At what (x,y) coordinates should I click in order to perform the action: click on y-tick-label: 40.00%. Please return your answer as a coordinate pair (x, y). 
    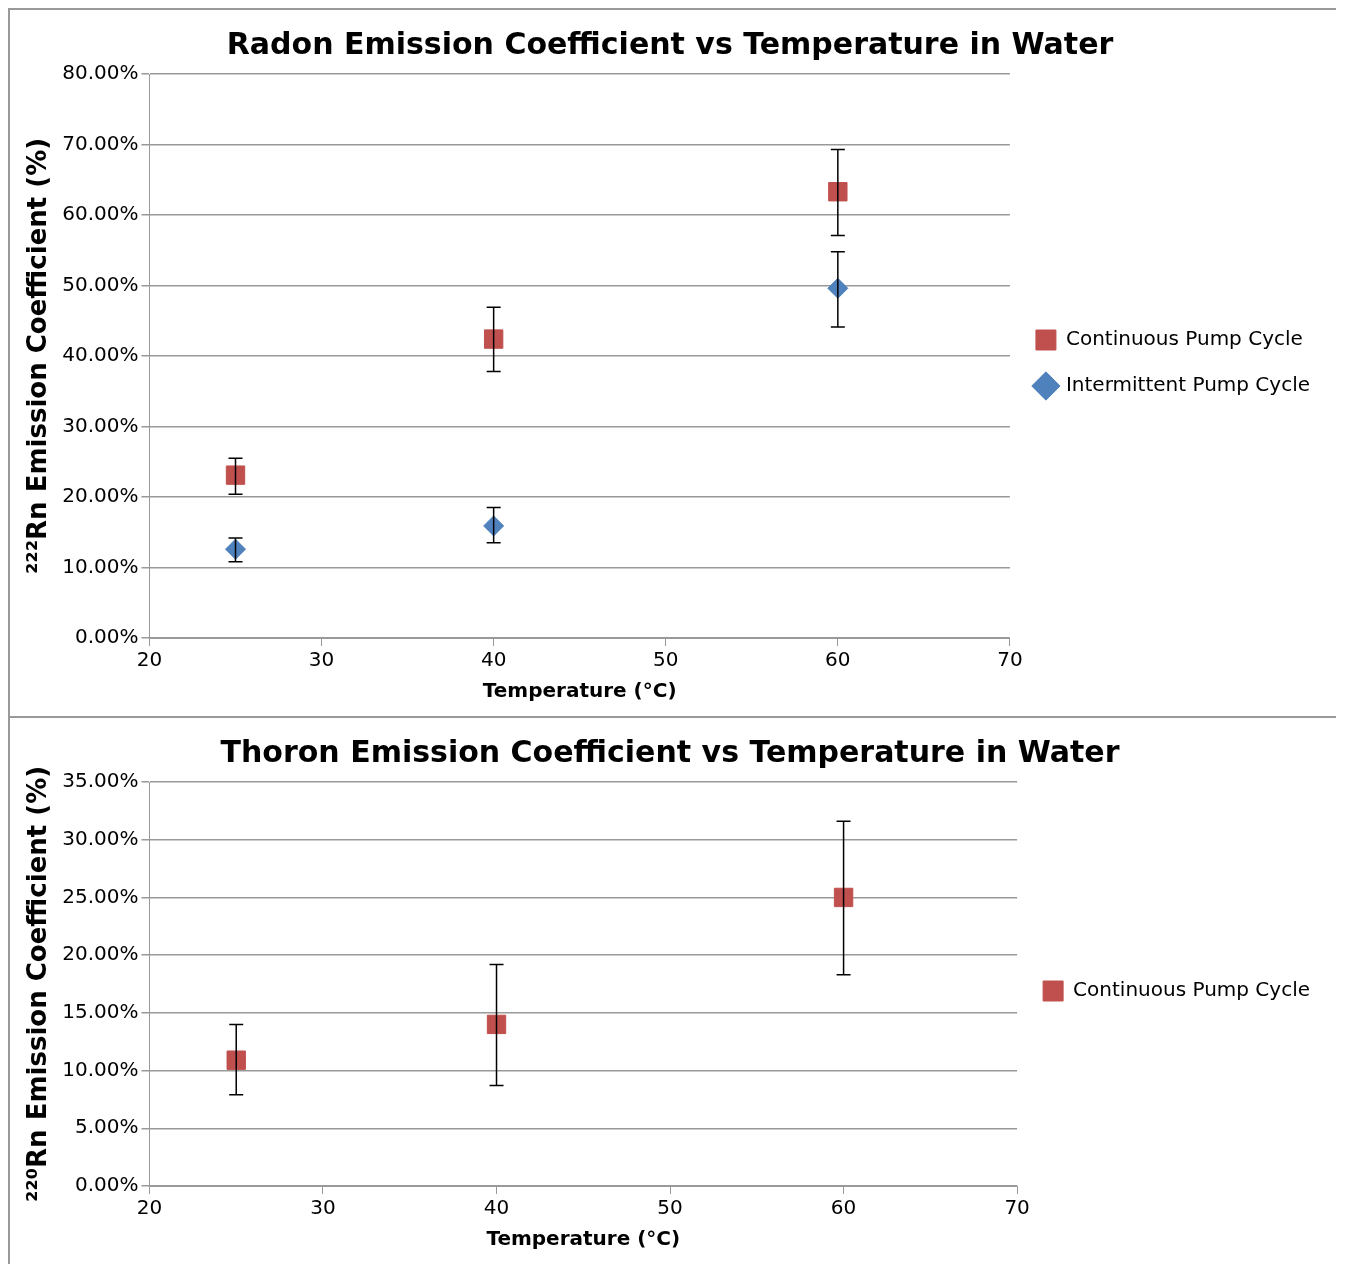
    Looking at the image, I should click on (100, 354).